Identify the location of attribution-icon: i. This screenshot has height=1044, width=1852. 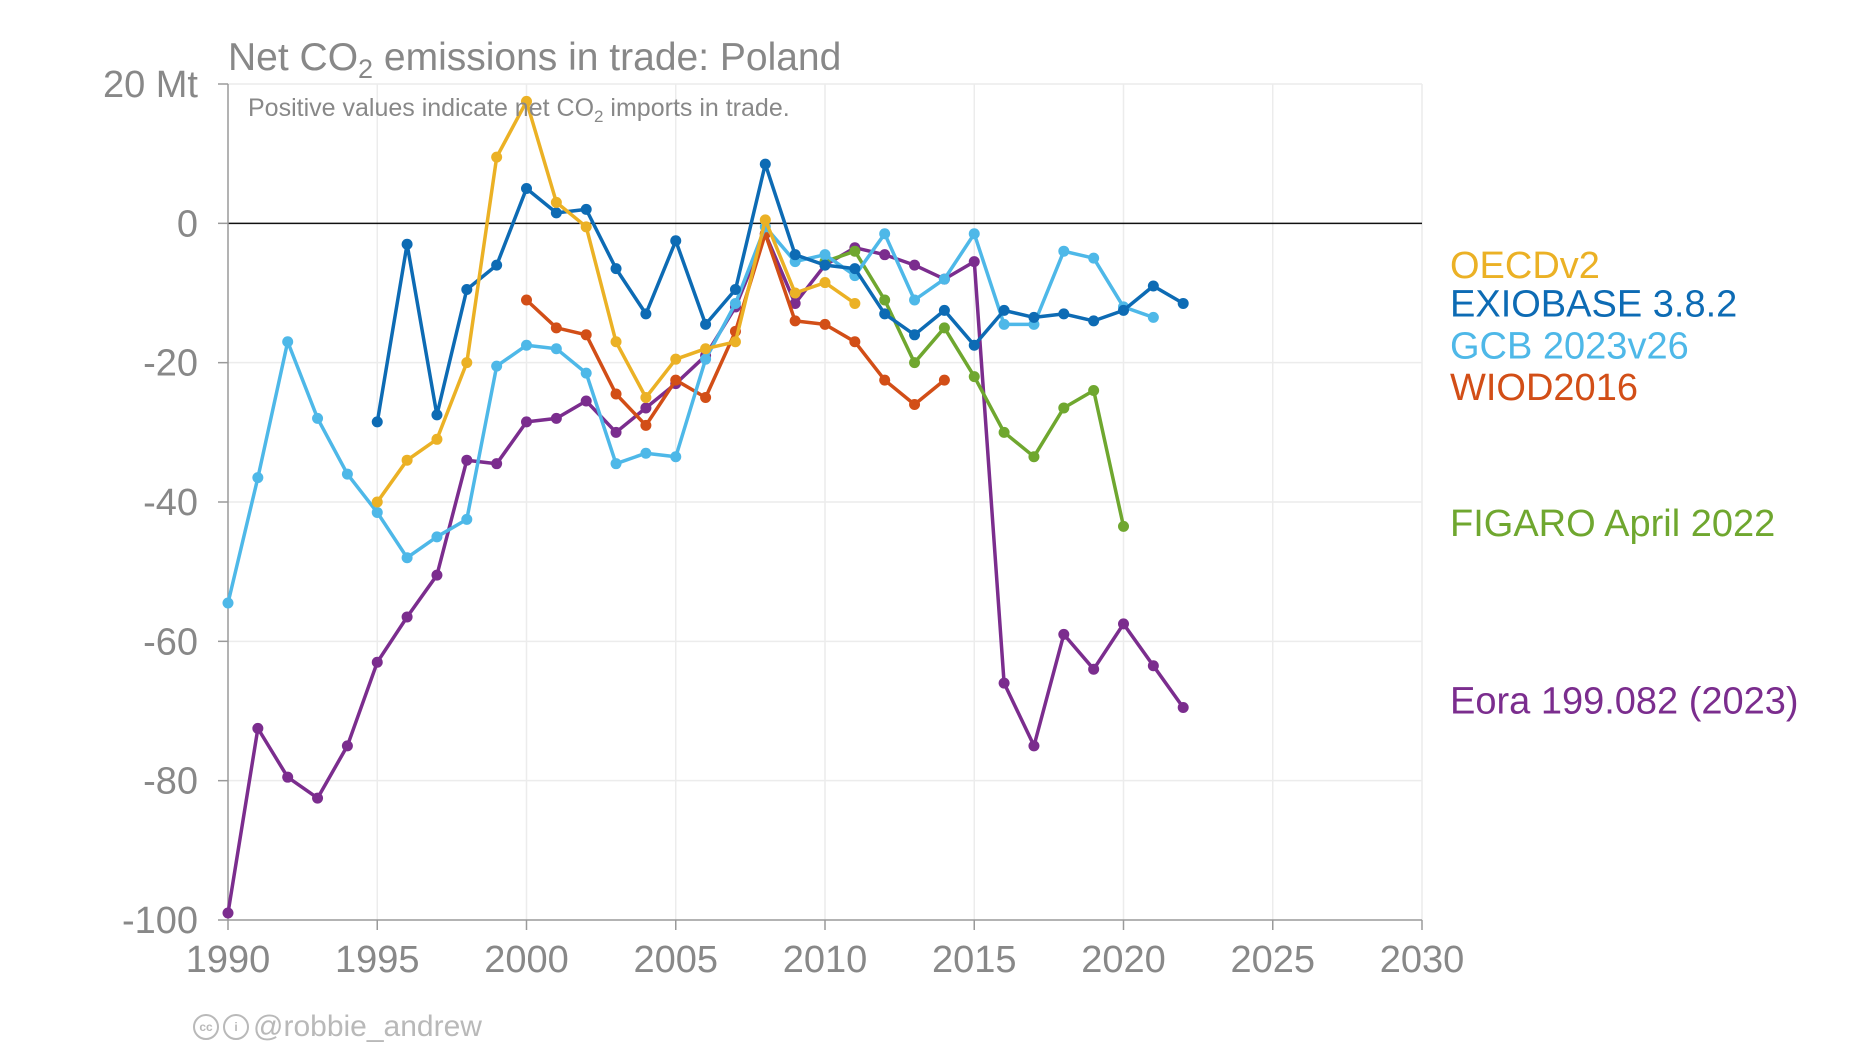
(236, 1027).